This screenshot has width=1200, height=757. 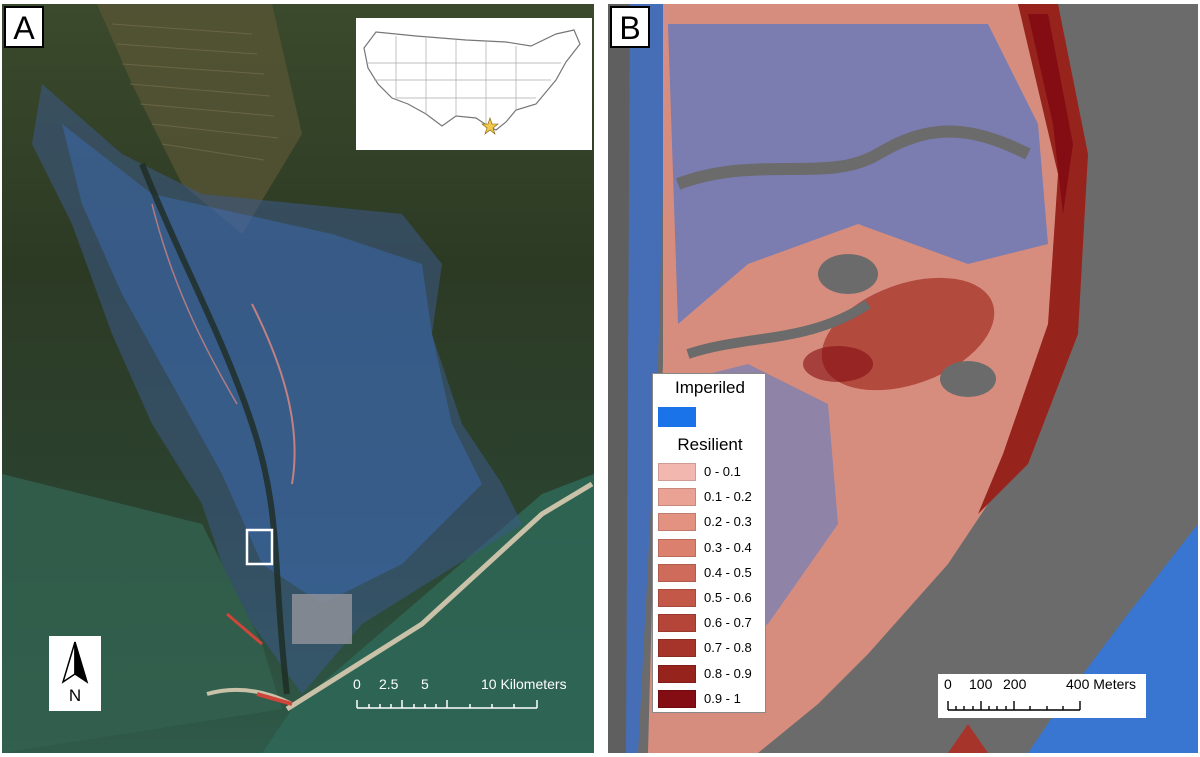 I want to click on scale-b-bar, so click(x=1014, y=706).